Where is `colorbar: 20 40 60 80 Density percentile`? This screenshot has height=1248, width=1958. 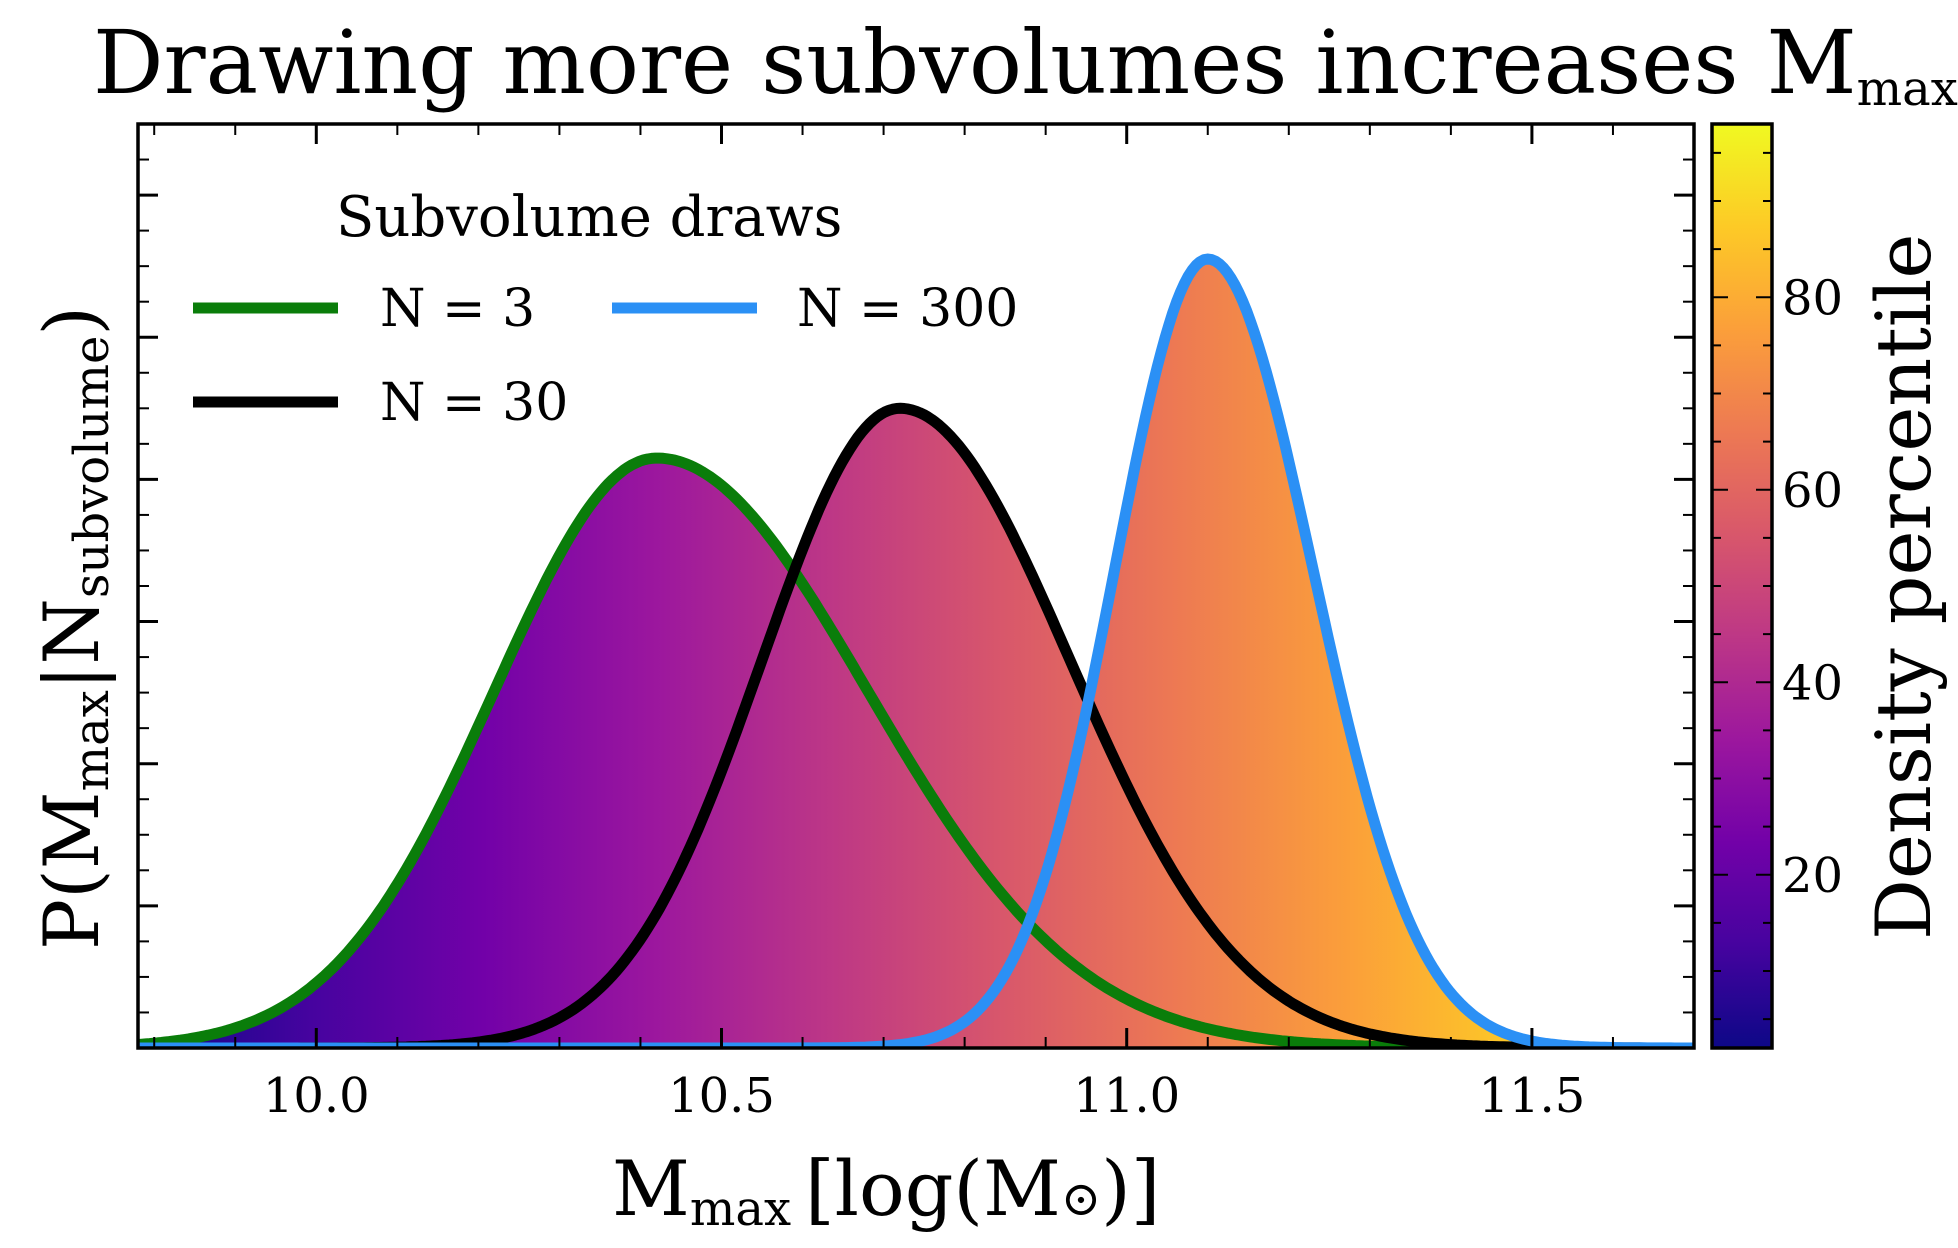
colorbar: 20 40 60 80 Density percentile is located at coordinates (1829, 586).